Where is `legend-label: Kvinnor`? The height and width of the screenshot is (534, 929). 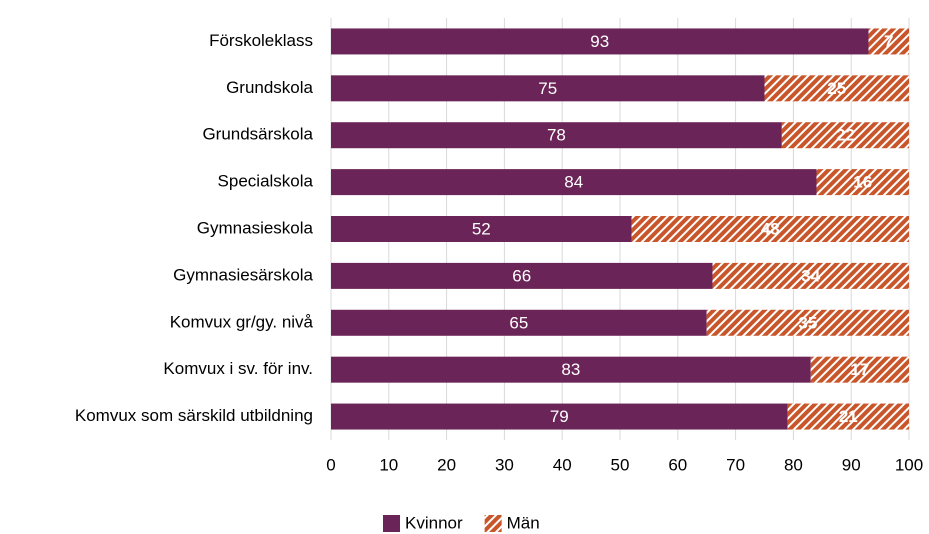
legend-label: Kvinnor is located at coordinates (434, 522).